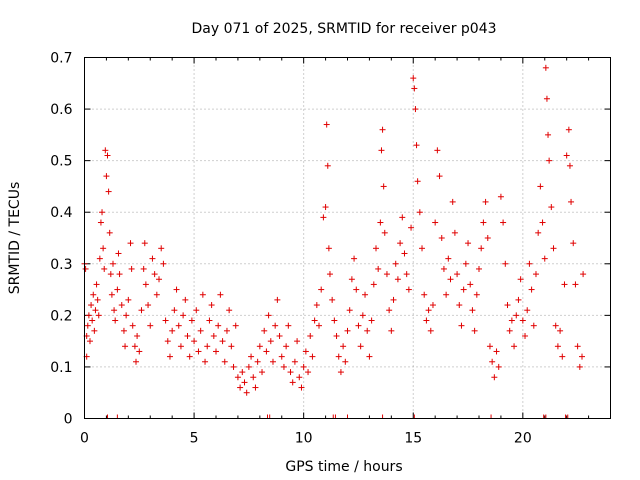 The image size is (640, 480). Describe the element at coordinates (61, 213) in the screenshot. I see `y-tick-label: 0.4` at that location.